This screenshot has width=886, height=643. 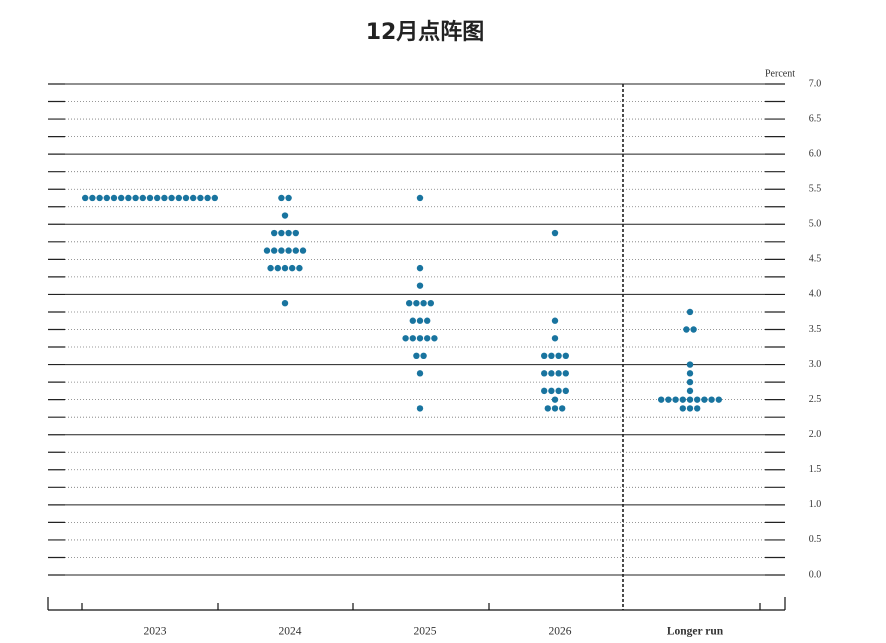 What do you see at coordinates (815, 469) in the screenshot?
I see `y-tick-label: 1.5` at bounding box center [815, 469].